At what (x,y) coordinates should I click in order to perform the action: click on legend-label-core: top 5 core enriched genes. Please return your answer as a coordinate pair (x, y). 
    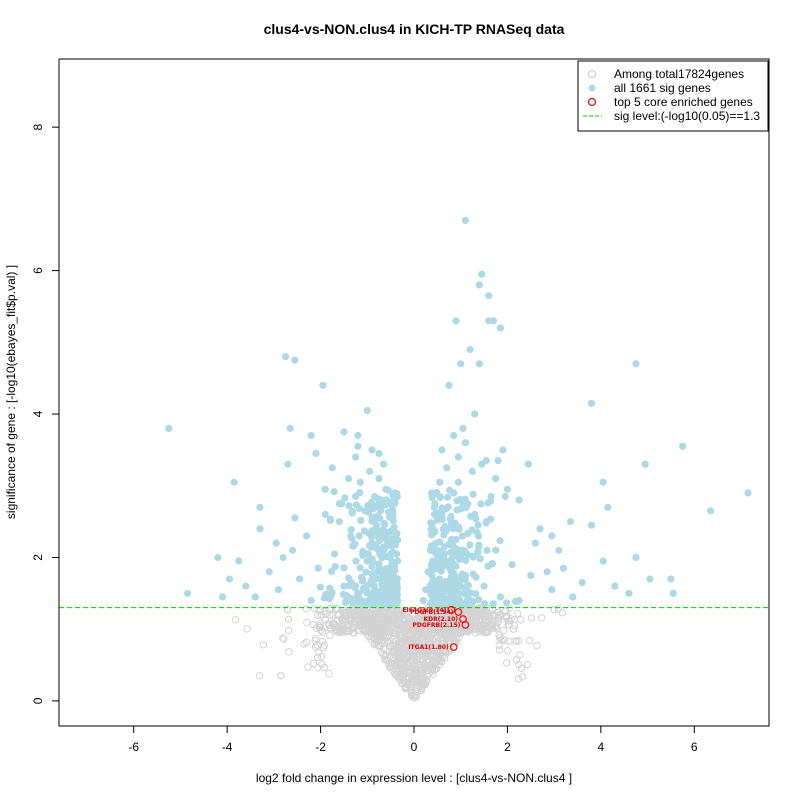
    Looking at the image, I should click on (683, 102).